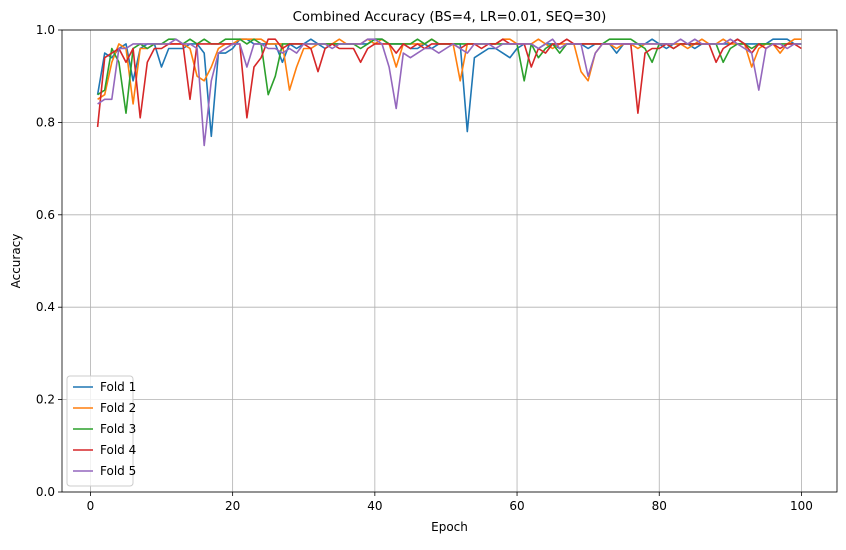 This screenshot has height=550, width=846. What do you see at coordinates (16, 261) in the screenshot?
I see `y-axis-label: Accuracy` at bounding box center [16, 261].